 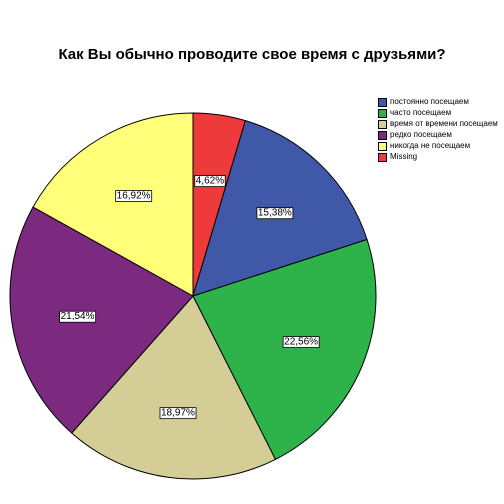 I want to click on legend-item: никогда не посещаем, so click(x=439, y=146).